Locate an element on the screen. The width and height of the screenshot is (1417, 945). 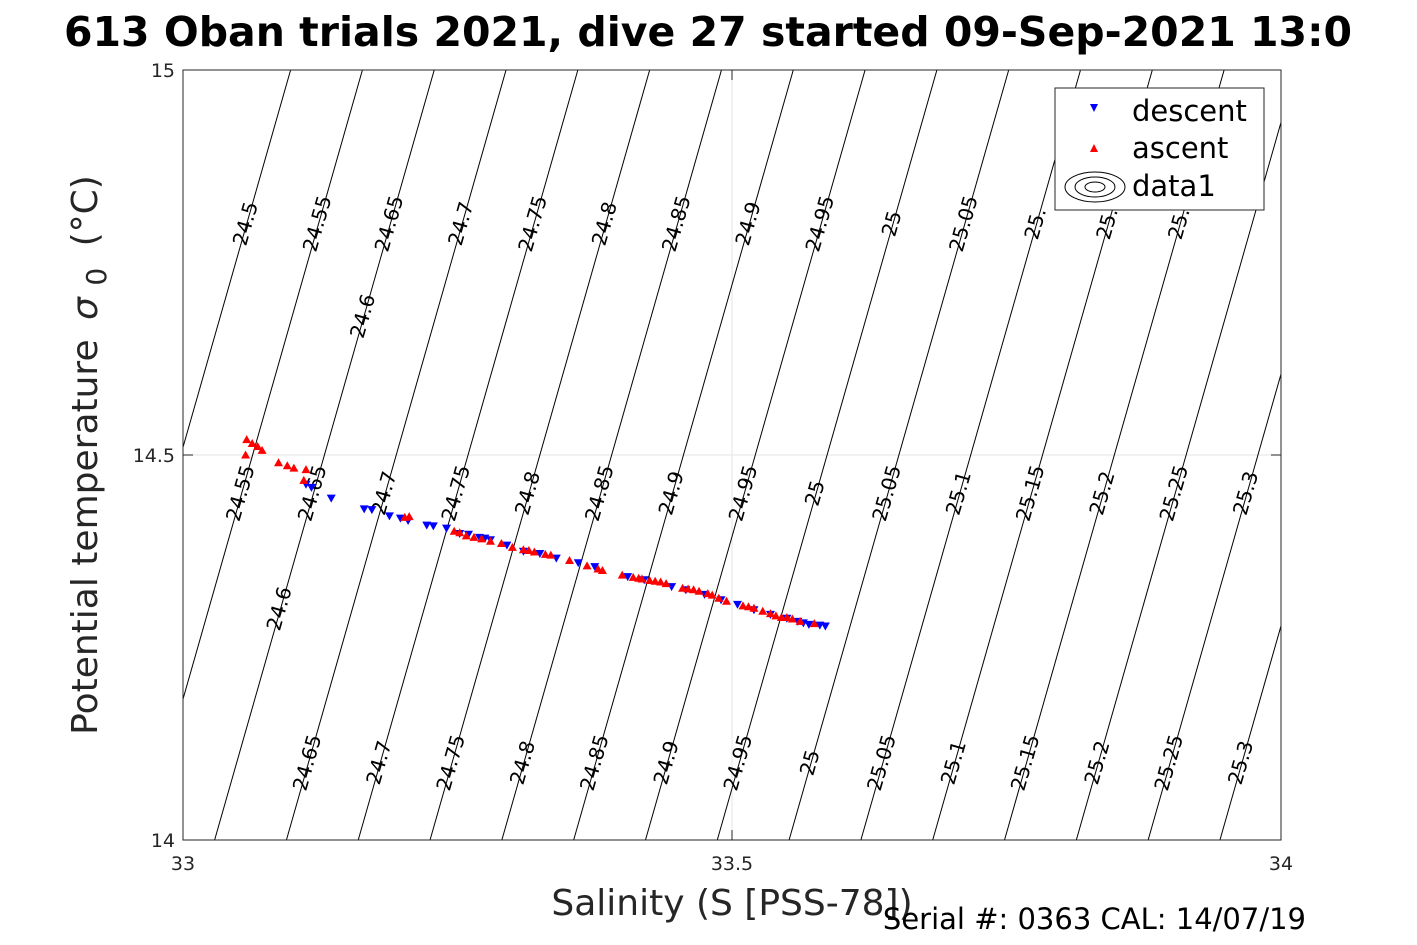
y-axis-label: Potential temperature σ 0 (°C) is located at coordinates (90, 455).